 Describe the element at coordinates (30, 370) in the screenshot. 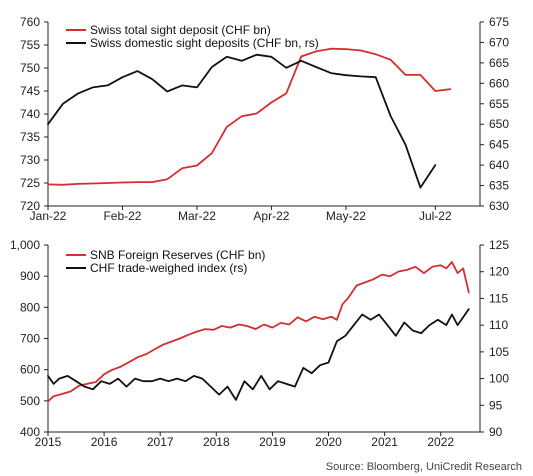

I see `y-tick-left: 600` at that location.